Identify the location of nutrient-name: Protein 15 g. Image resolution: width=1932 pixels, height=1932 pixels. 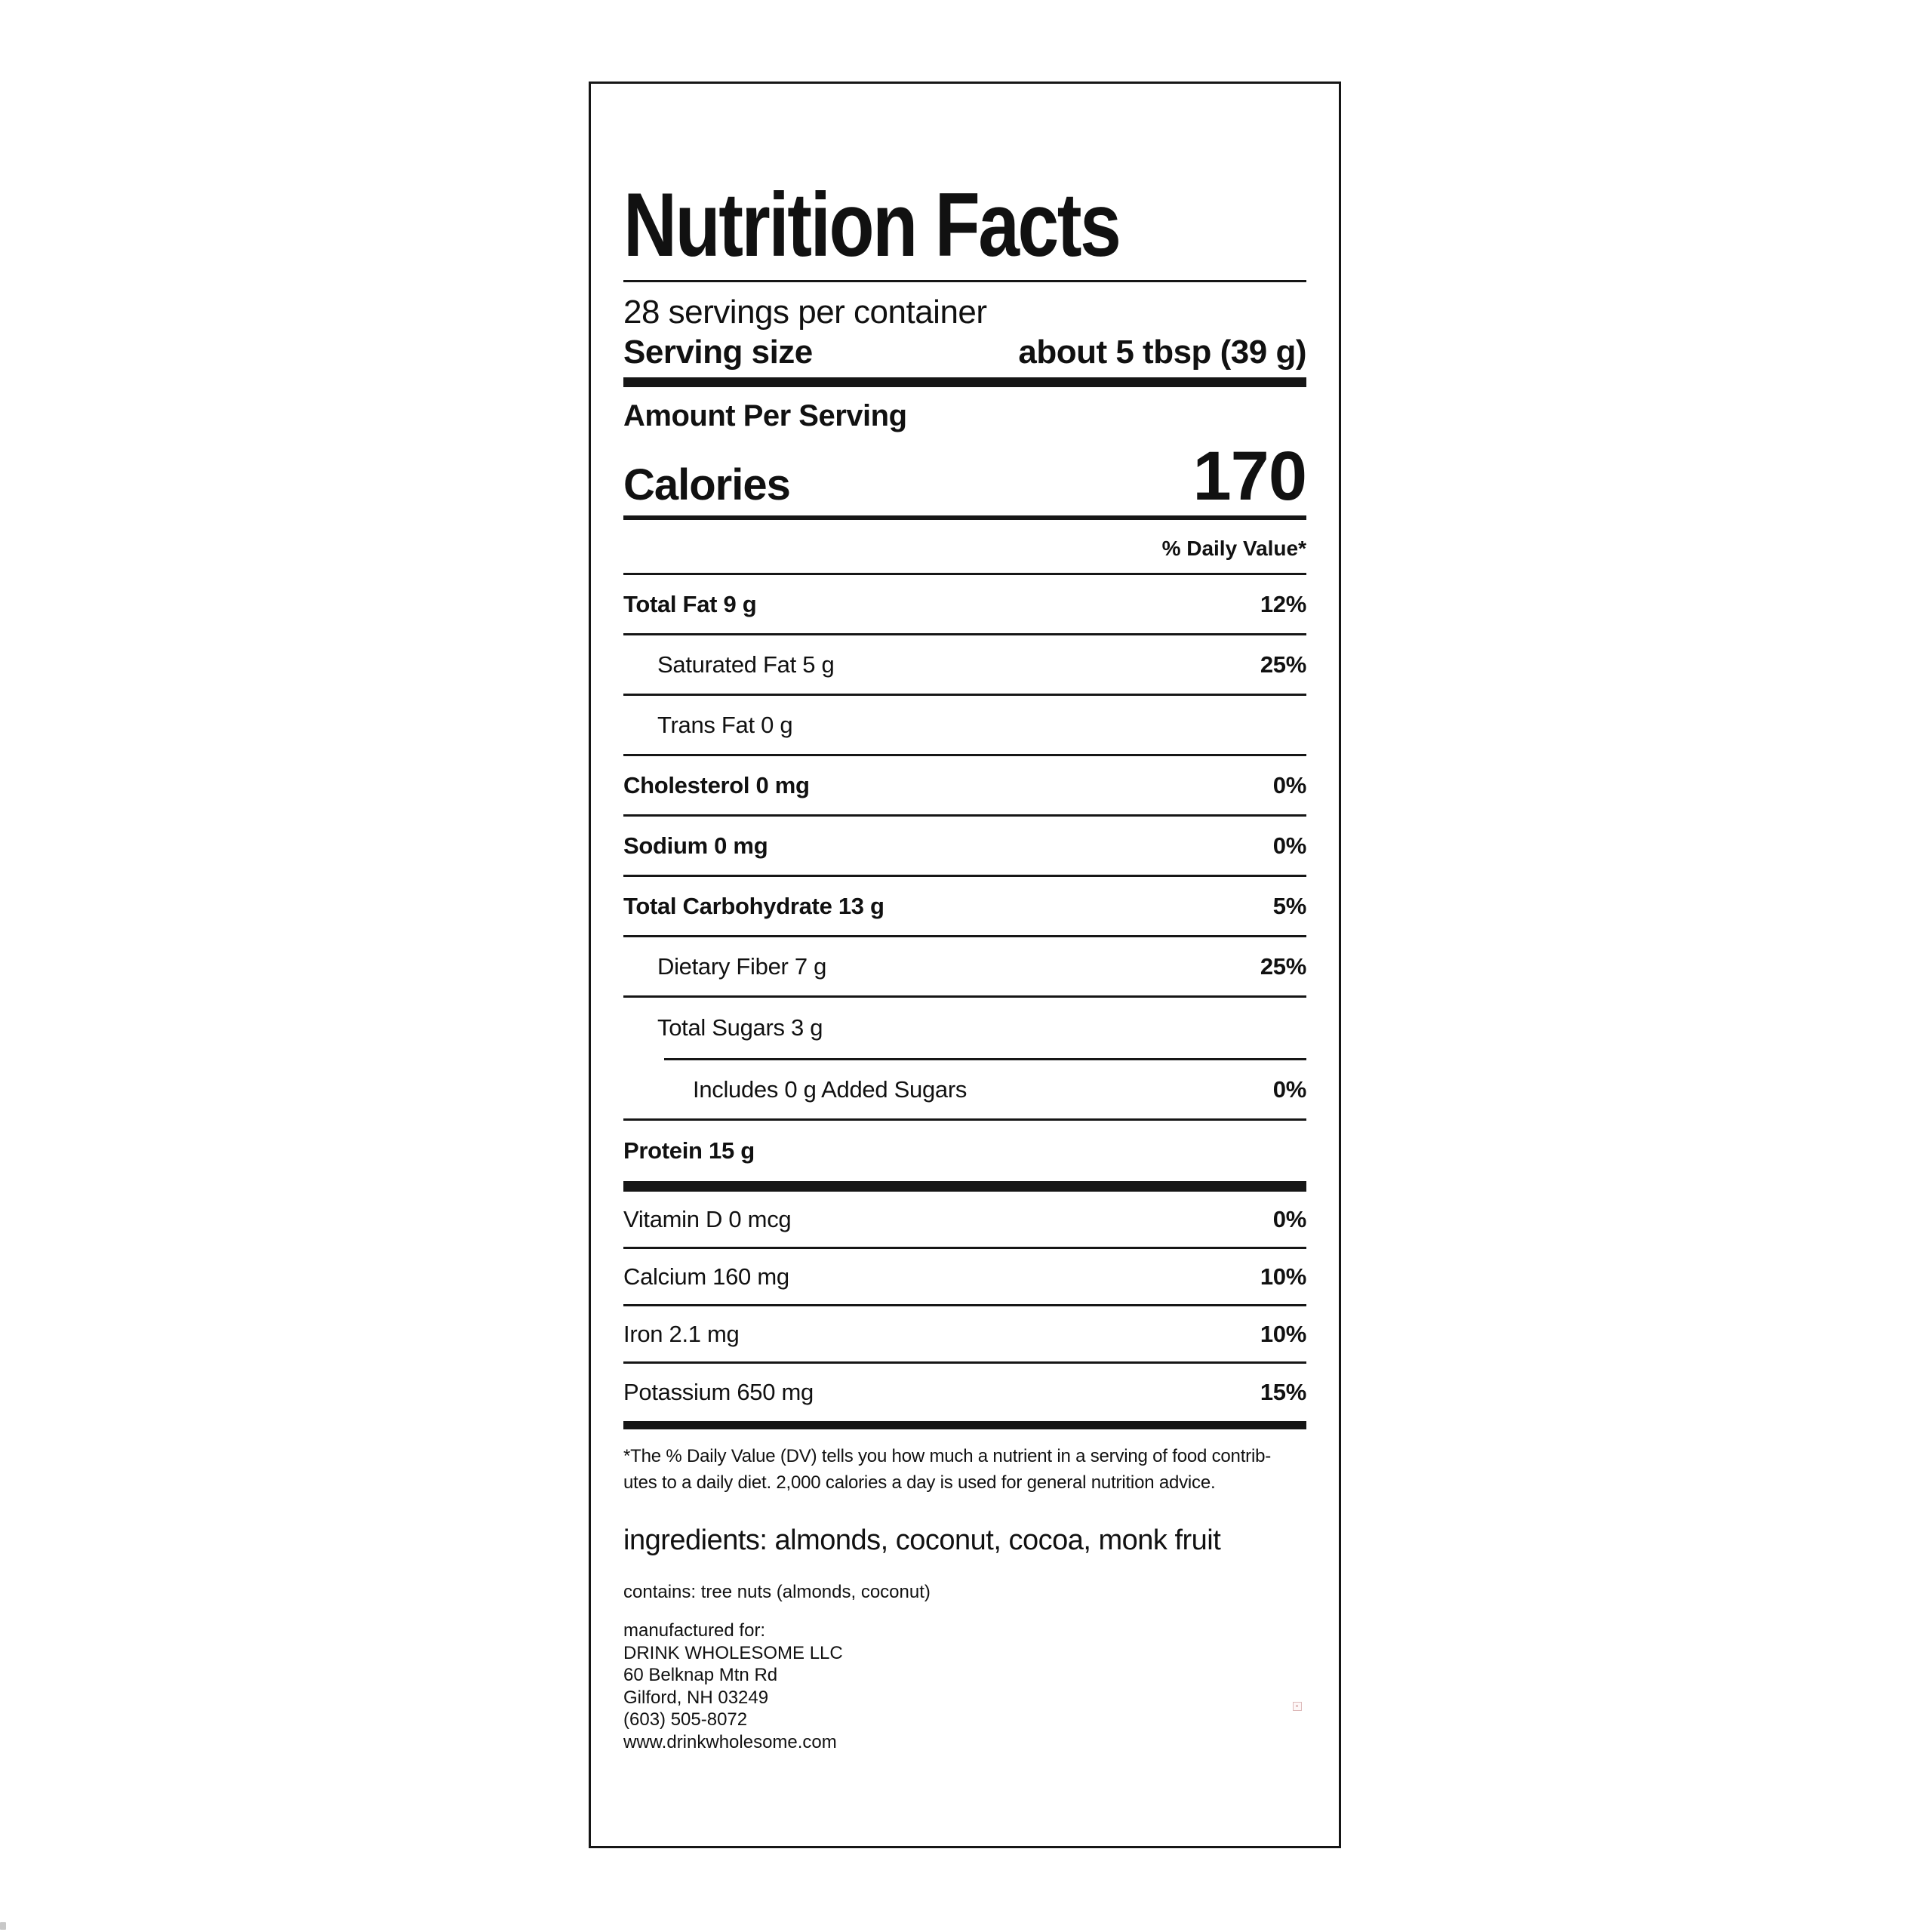
(689, 1150).